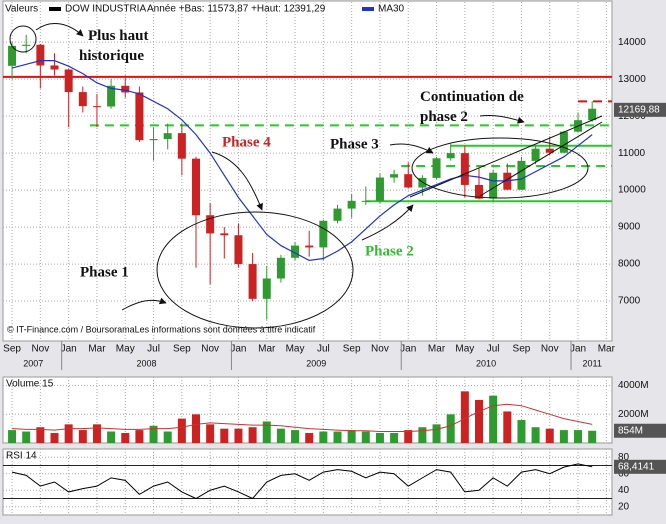 This screenshot has height=524, width=666. What do you see at coordinates (629, 264) in the screenshot?
I see `y-tick-label: 8000` at bounding box center [629, 264].